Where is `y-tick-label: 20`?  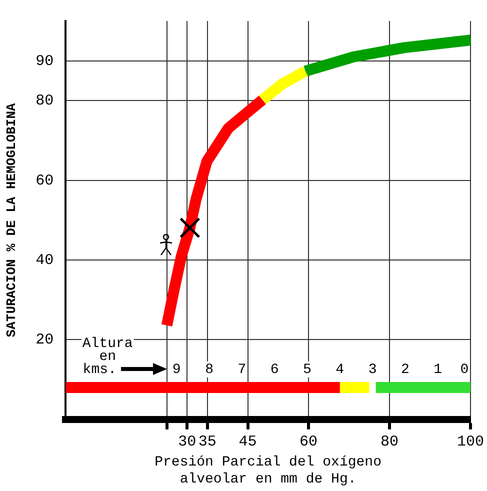 y-tick-label: 20 is located at coordinates (45, 340).